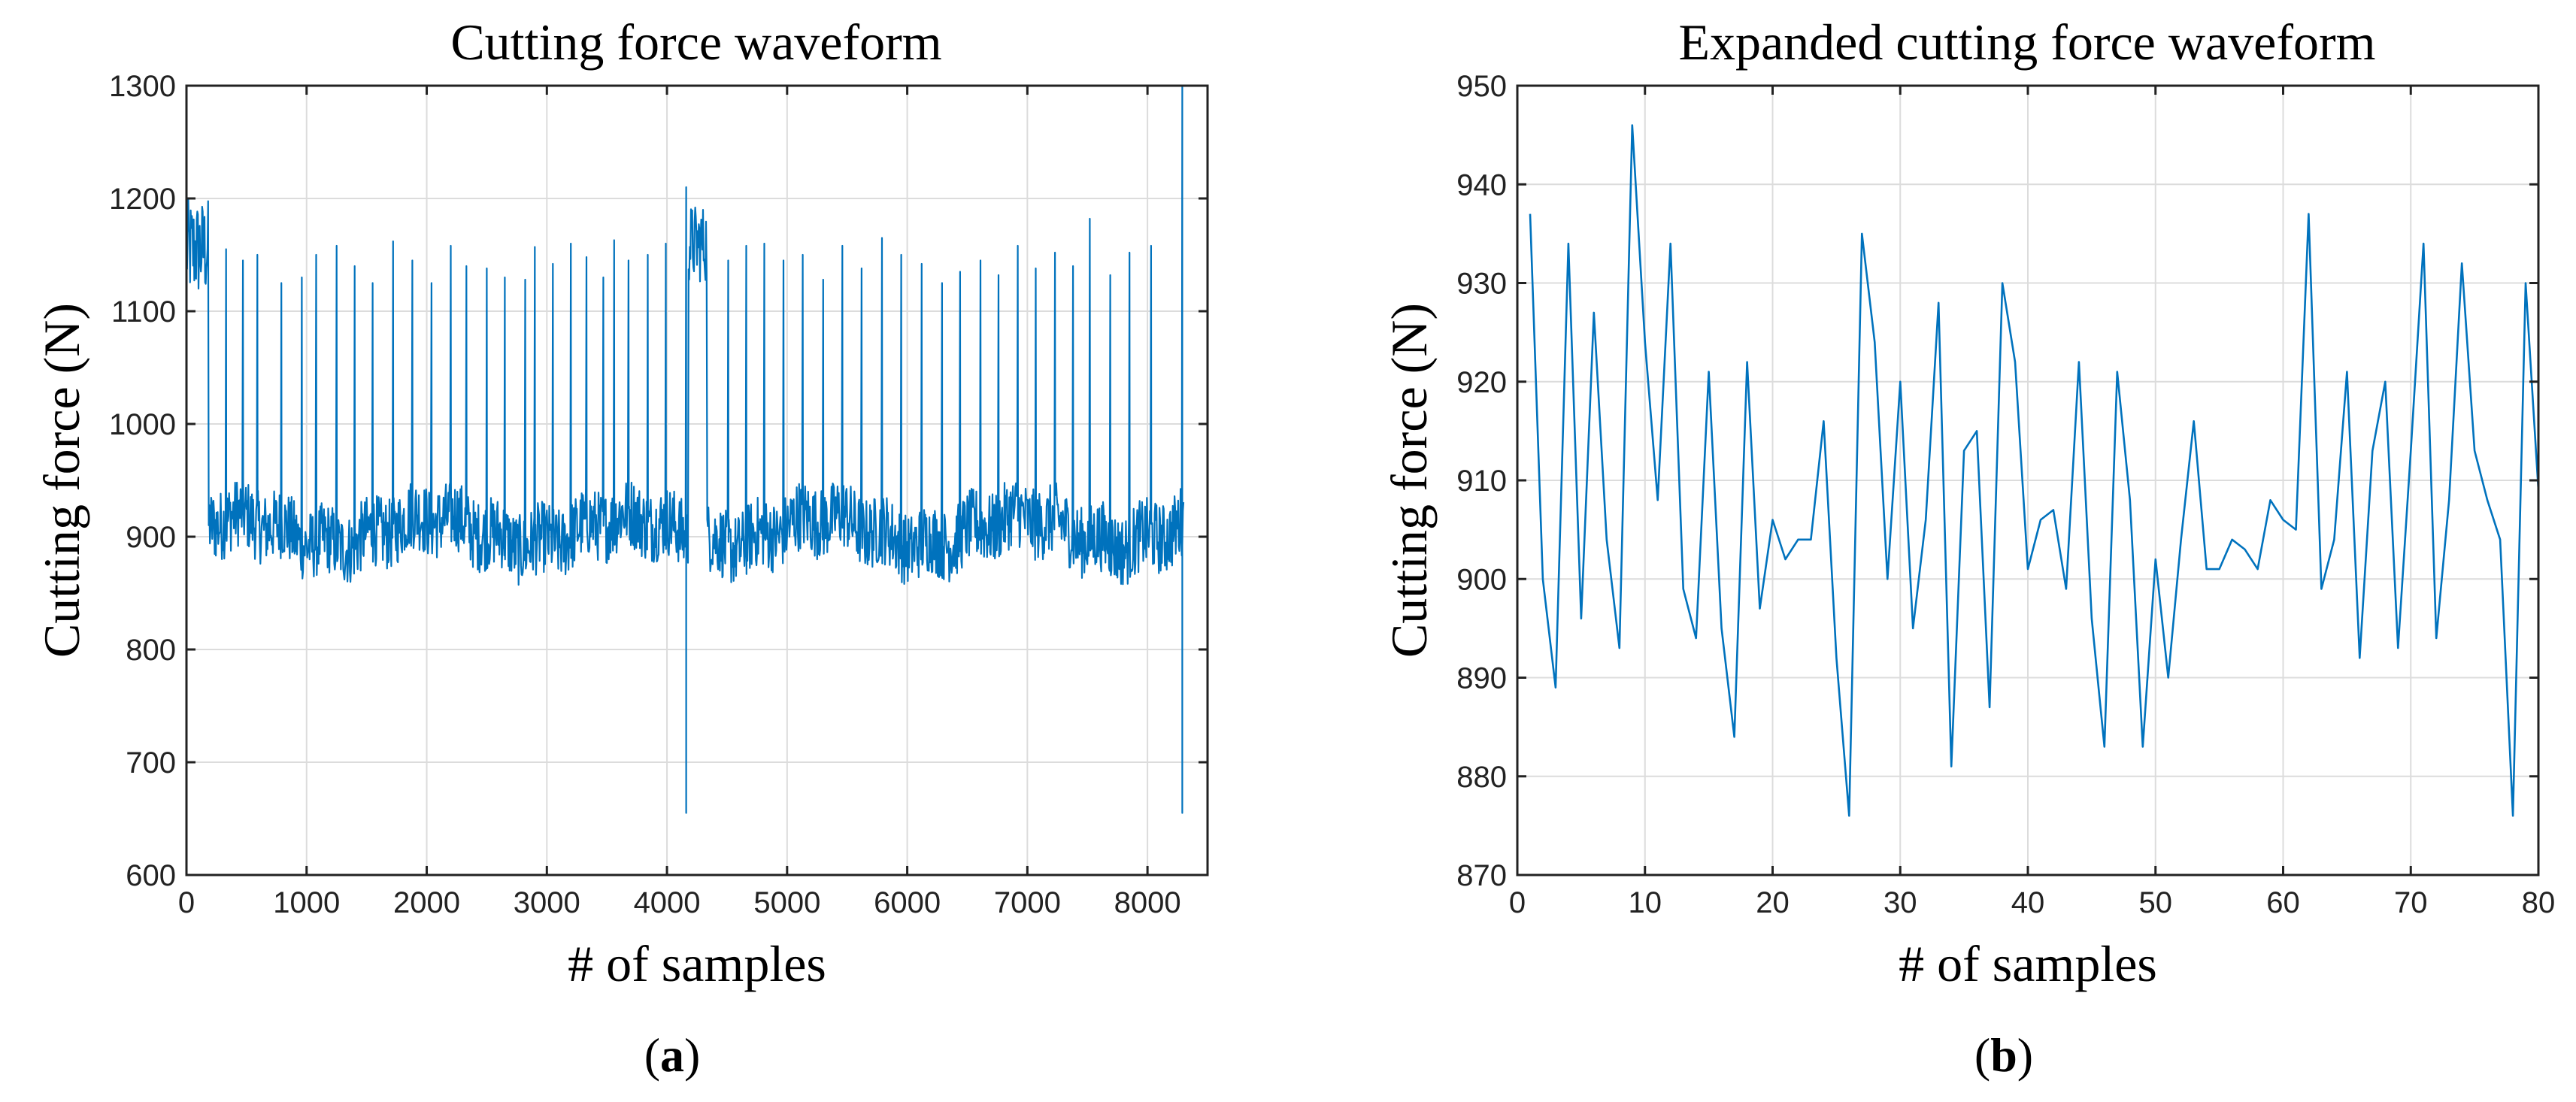 This screenshot has width=2576, height=1102. Describe the element at coordinates (2028, 963) in the screenshot. I see `chart-b-xlabel: # of samples` at that location.